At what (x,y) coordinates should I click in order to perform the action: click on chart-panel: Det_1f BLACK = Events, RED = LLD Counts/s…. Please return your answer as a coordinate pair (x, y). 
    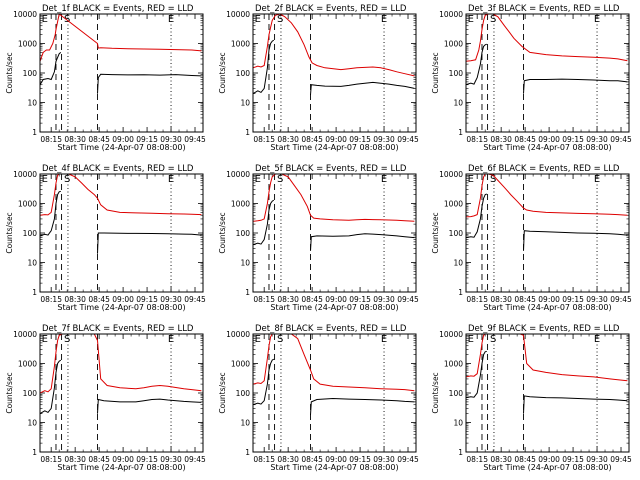
    Looking at the image, I should click on (105, 78).